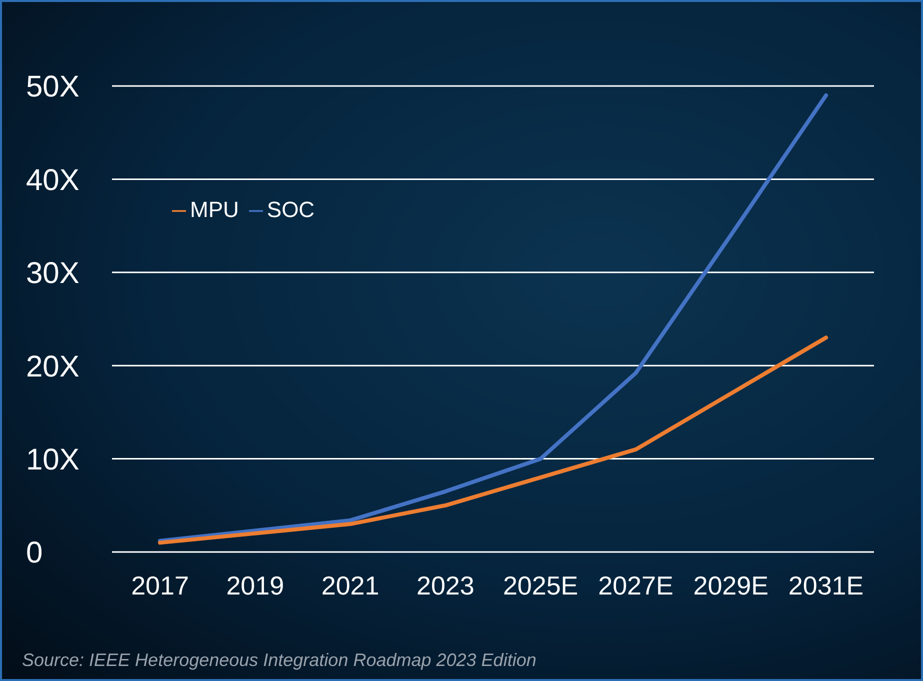  I want to click on x-tick-label: 2027E, so click(636, 585).